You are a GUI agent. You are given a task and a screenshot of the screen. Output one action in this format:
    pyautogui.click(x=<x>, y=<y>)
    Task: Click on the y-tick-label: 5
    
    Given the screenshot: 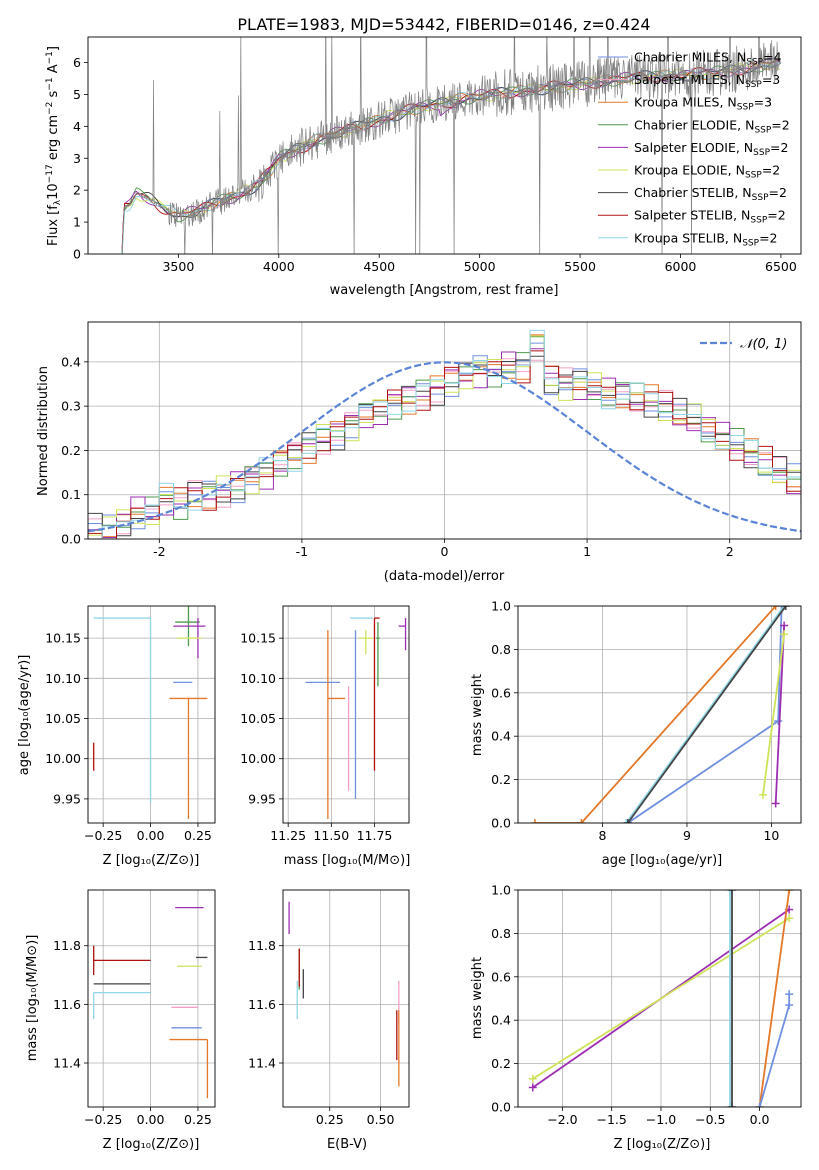 What is the action you would take?
    pyautogui.click(x=77, y=94)
    